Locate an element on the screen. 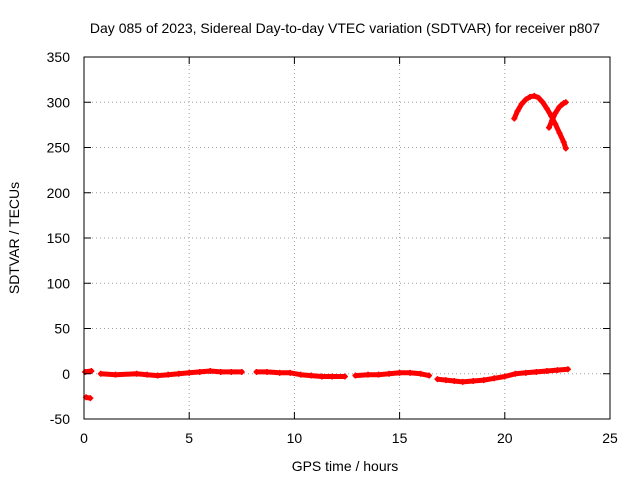 The image size is (640, 485). x-tick-label: 20 is located at coordinates (505, 438).